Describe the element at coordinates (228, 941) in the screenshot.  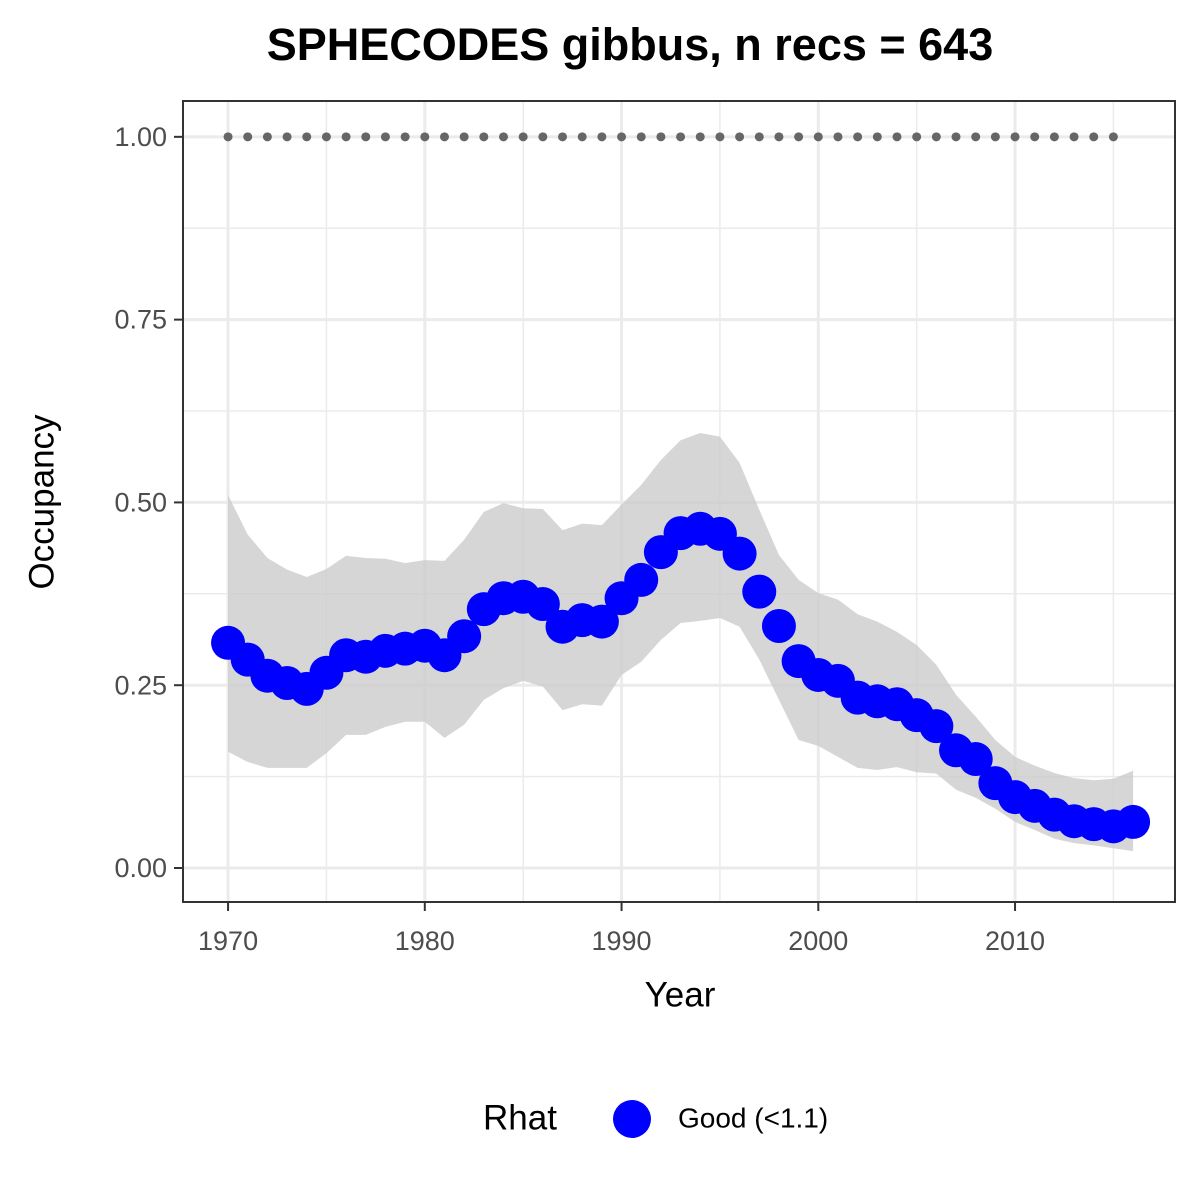
I see `x-tick-label: 1970` at that location.